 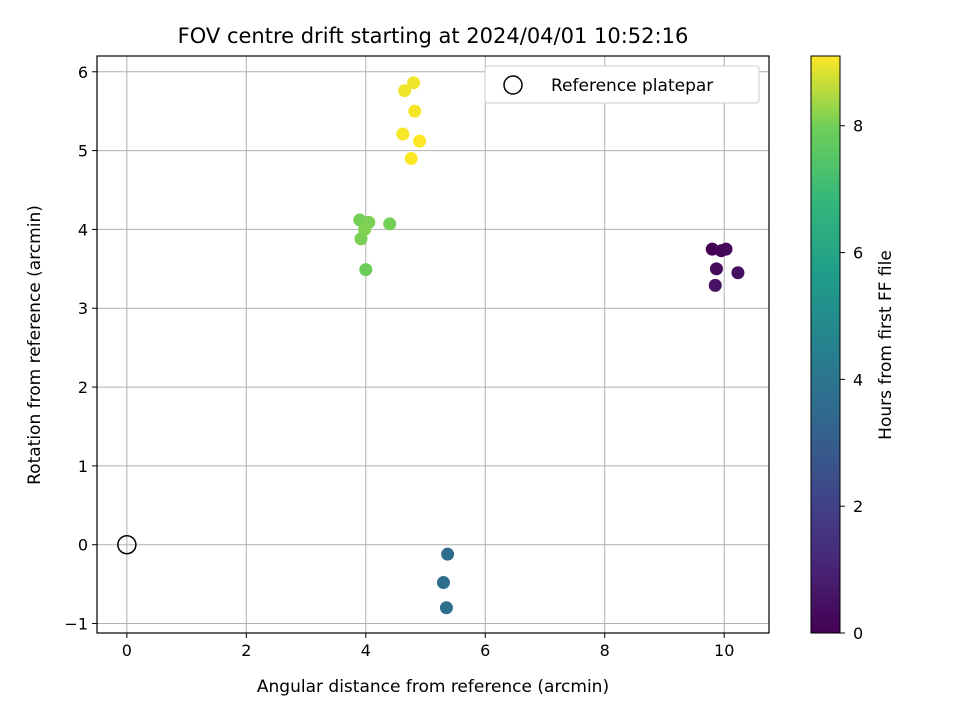 I want to click on colorbar-tick-label: 8, so click(x=858, y=126).